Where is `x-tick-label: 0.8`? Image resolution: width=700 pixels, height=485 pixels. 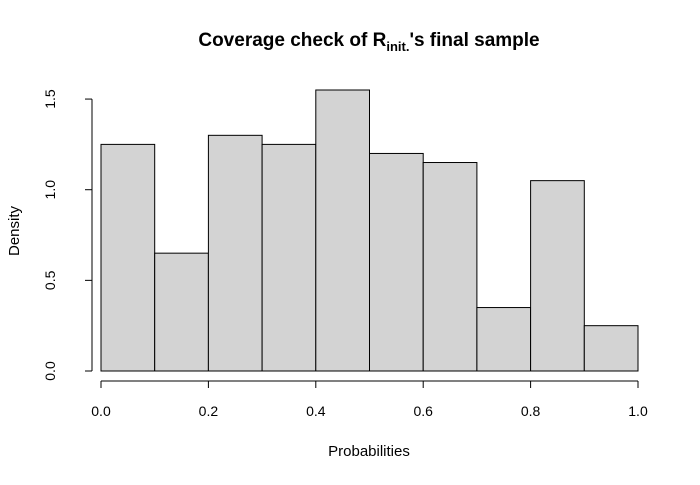 x-tick-label: 0.8 is located at coordinates (531, 411).